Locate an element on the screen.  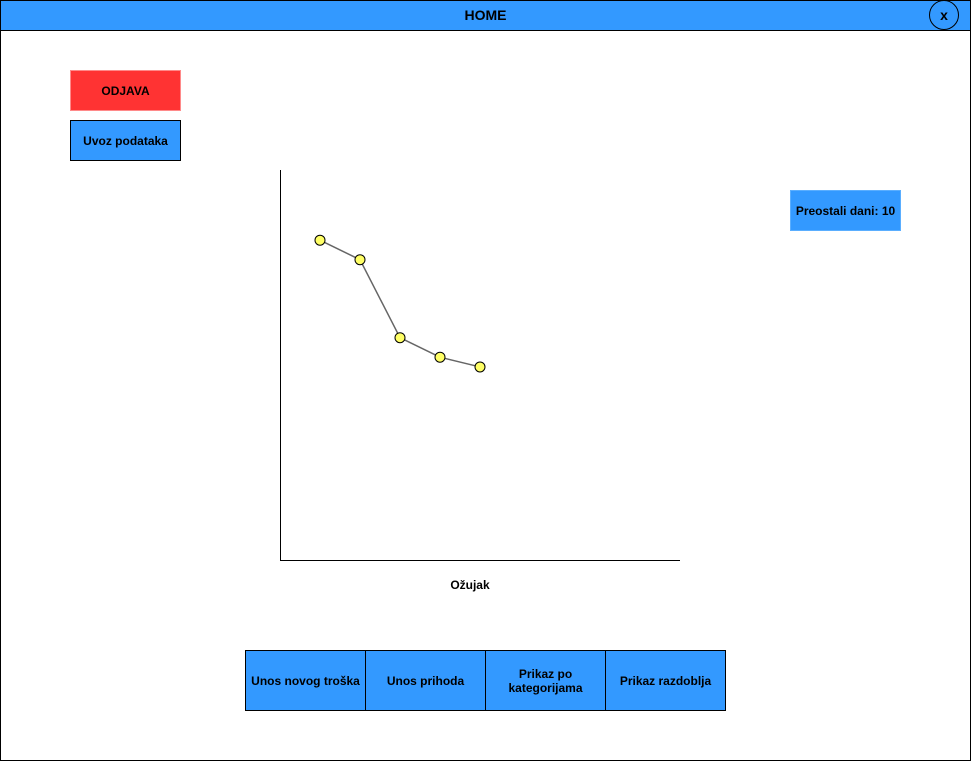
close-button: x is located at coordinates (944, 15).